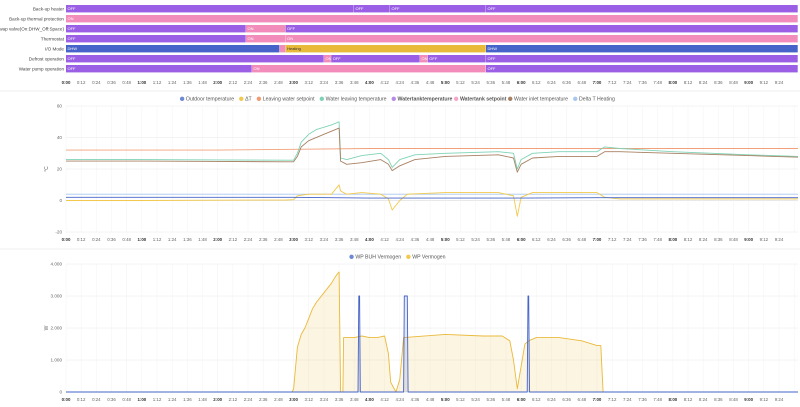 The width and height of the screenshot is (800, 407). What do you see at coordinates (60, 106) in the screenshot?
I see `y-tick-label: 60` at bounding box center [60, 106].